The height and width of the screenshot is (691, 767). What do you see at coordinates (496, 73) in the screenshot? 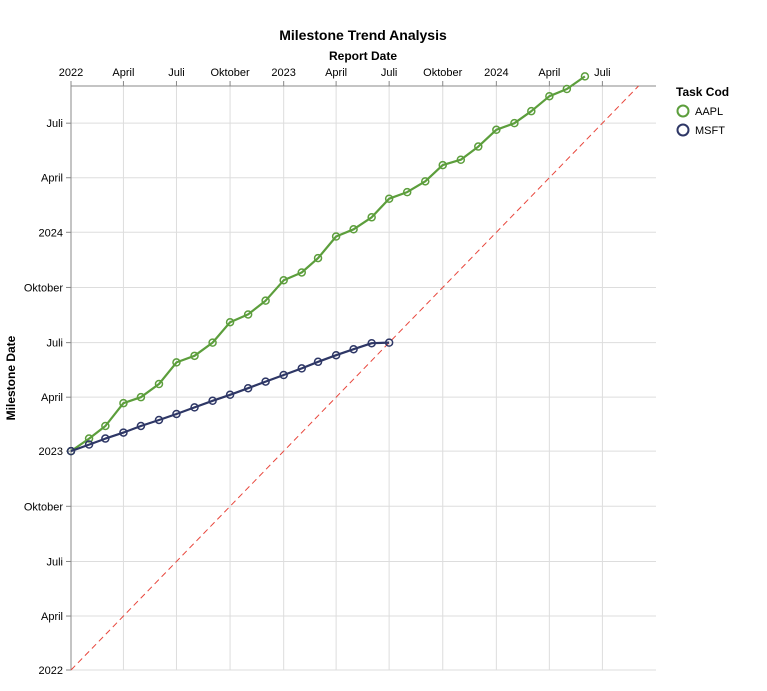
I see `x-tick-label: 2024` at bounding box center [496, 73].